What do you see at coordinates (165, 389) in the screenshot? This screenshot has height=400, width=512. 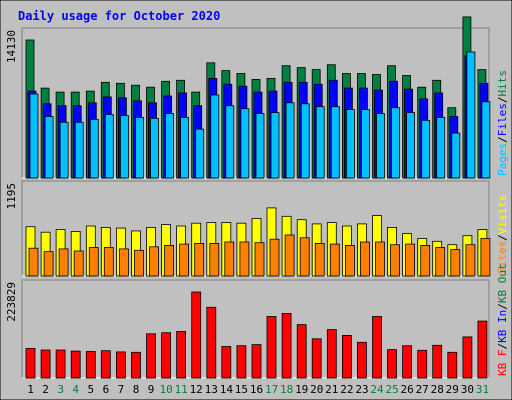 I see `day-label: 10` at bounding box center [165, 389].